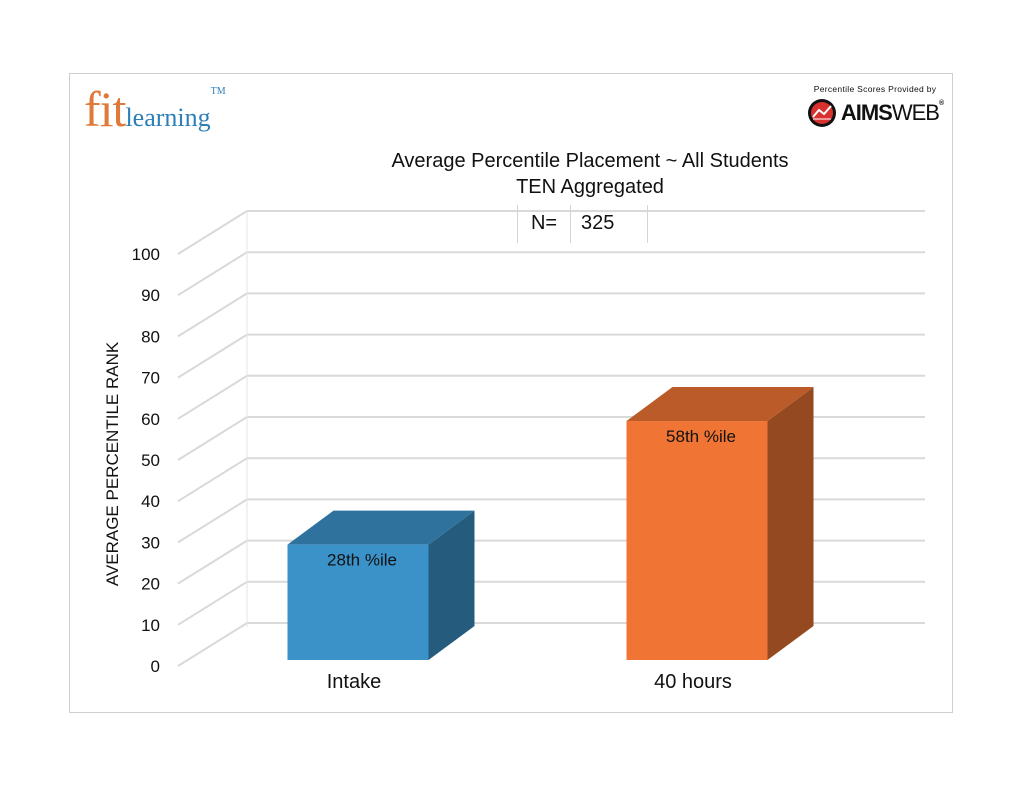 Image resolution: width=1024 pixels, height=791 pixels. Describe the element at coordinates (150, 419) in the screenshot. I see `y-tick-label: 60` at that location.